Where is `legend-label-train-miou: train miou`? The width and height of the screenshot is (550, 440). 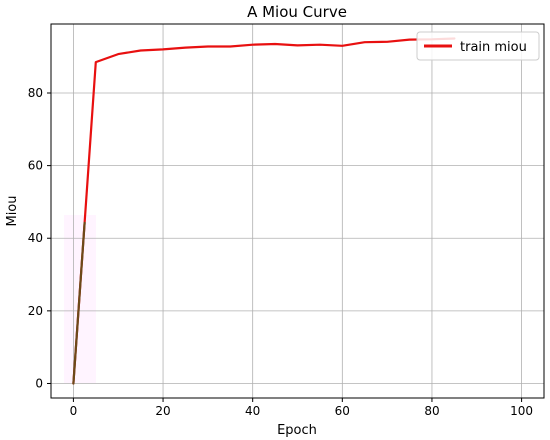 legend-label-train-miou: train miou is located at coordinates (493, 47).